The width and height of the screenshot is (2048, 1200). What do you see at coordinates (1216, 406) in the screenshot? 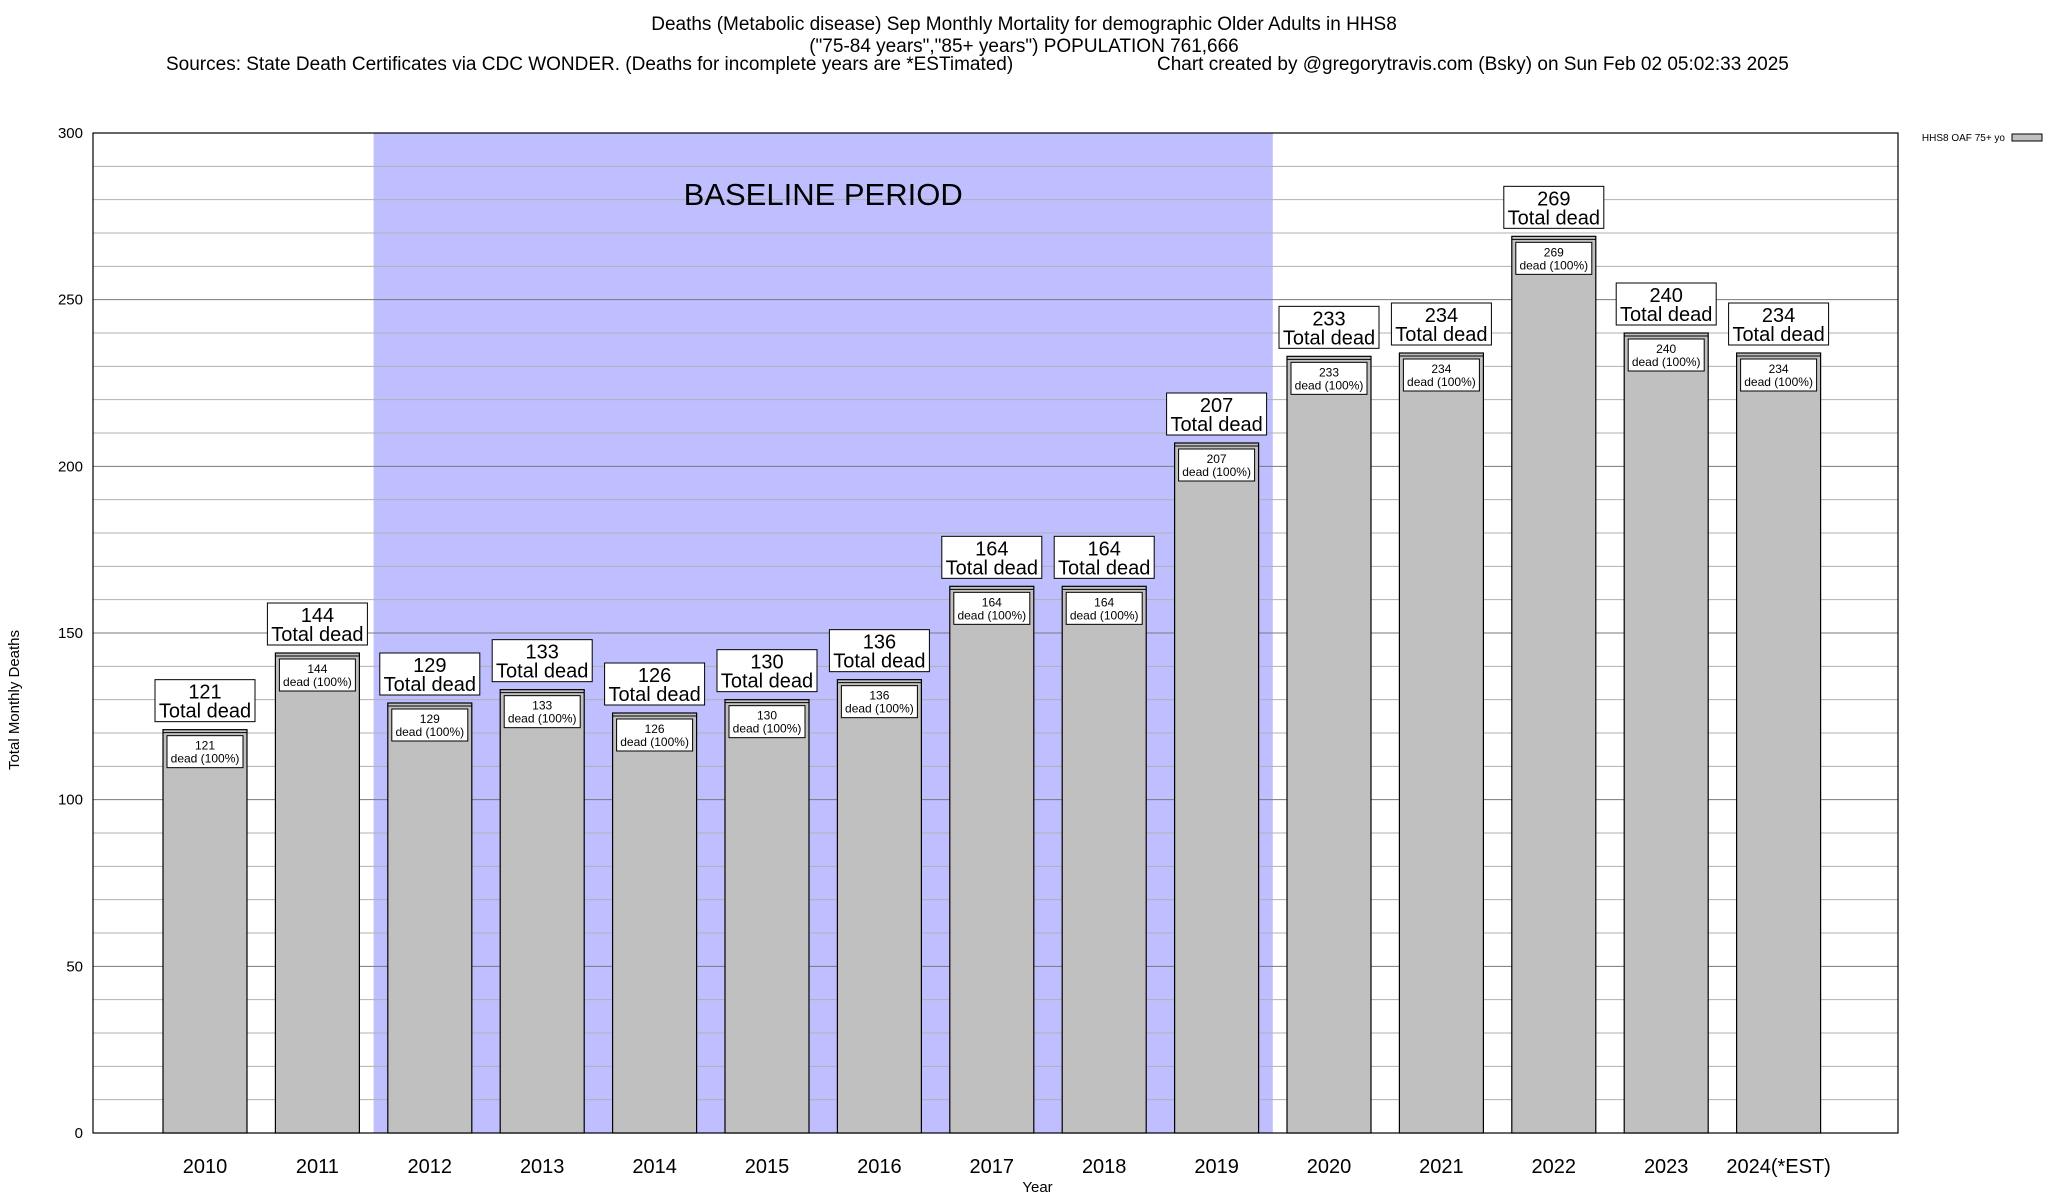
I see `total-value-label: 207` at bounding box center [1216, 406].